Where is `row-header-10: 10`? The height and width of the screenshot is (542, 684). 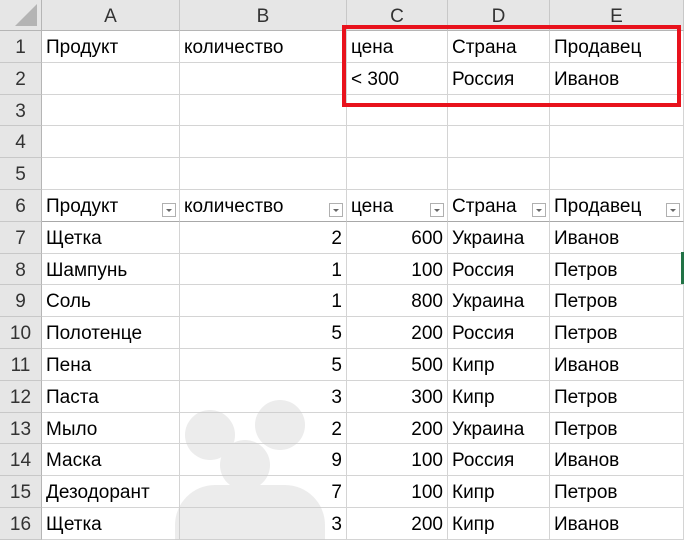
row-header-10: 10 is located at coordinates (21, 333).